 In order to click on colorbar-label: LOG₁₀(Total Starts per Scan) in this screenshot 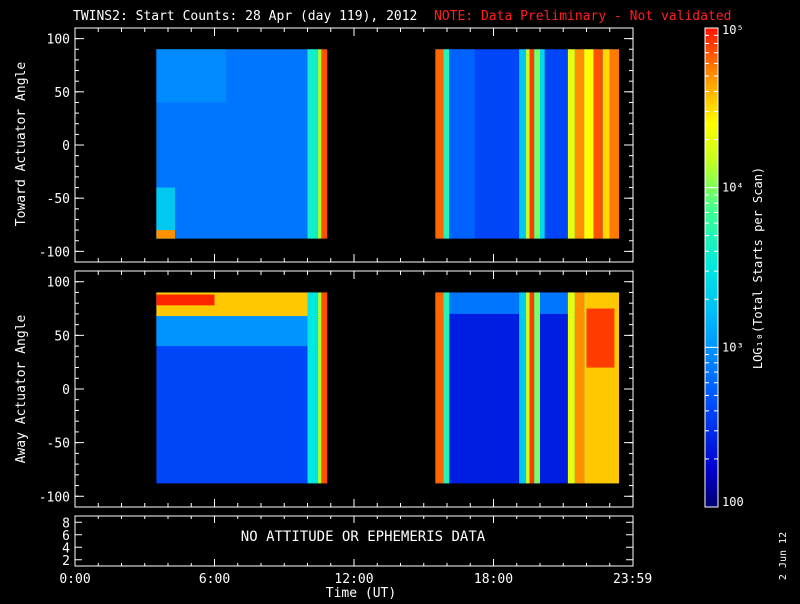, I will do `click(758, 268)`.